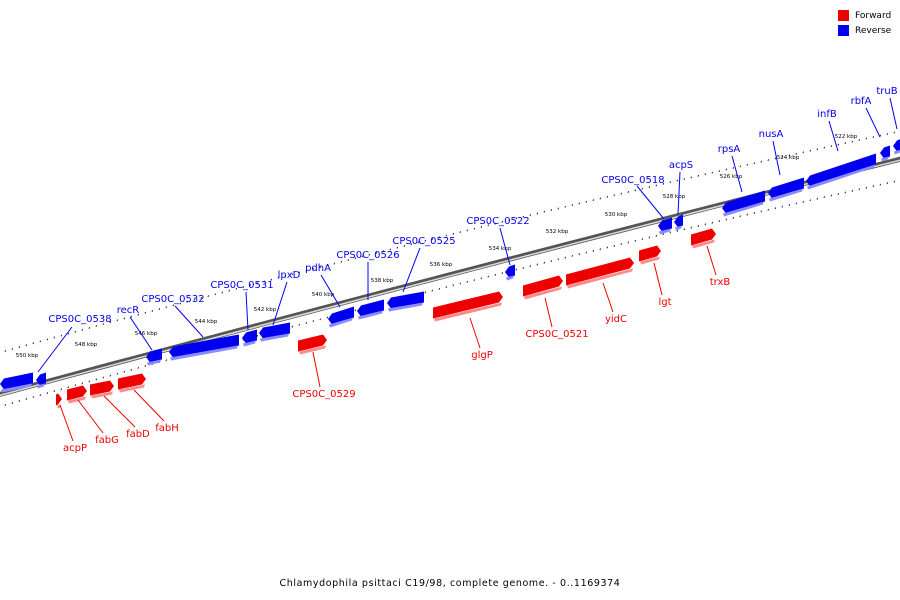 The width and height of the screenshot is (900, 600). What do you see at coordinates (674, 197) in the screenshot?
I see `ruler-label: 528 kbp` at bounding box center [674, 197].